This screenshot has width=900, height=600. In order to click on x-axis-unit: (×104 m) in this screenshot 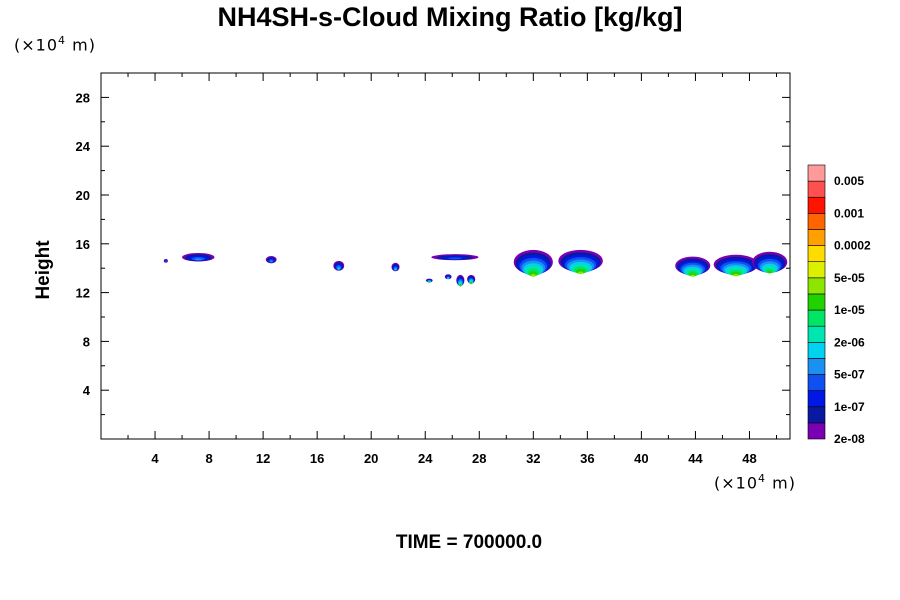, I will do `click(755, 482)`.